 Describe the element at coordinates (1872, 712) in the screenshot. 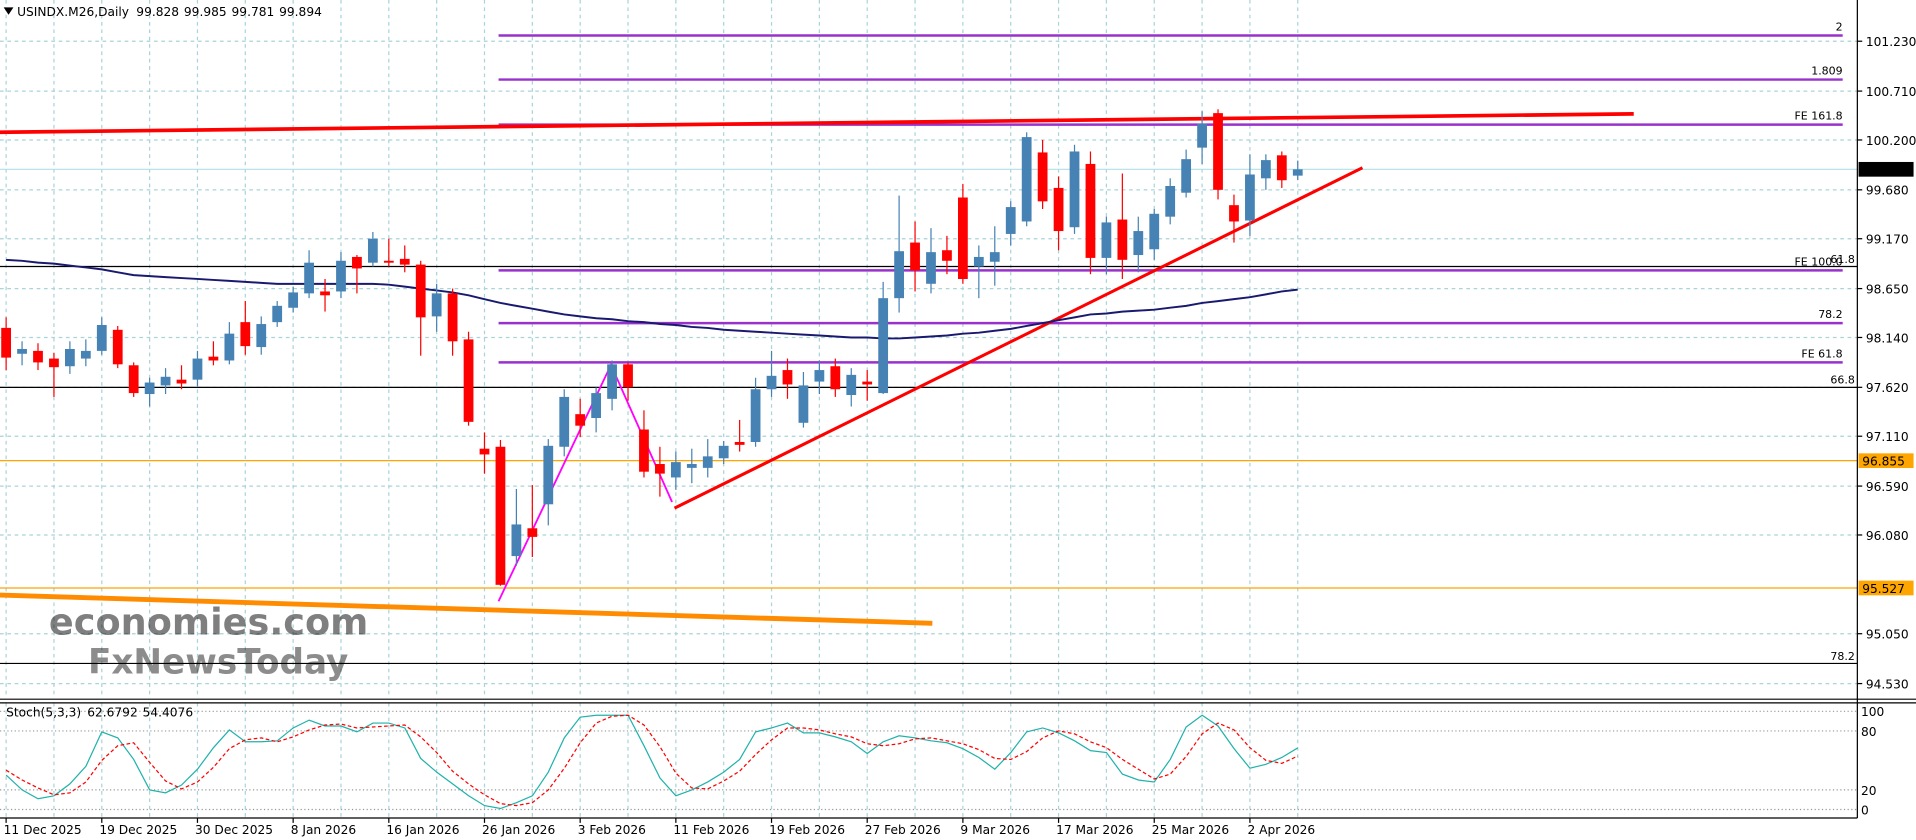

I see `indicator-tick-label: 100` at that location.